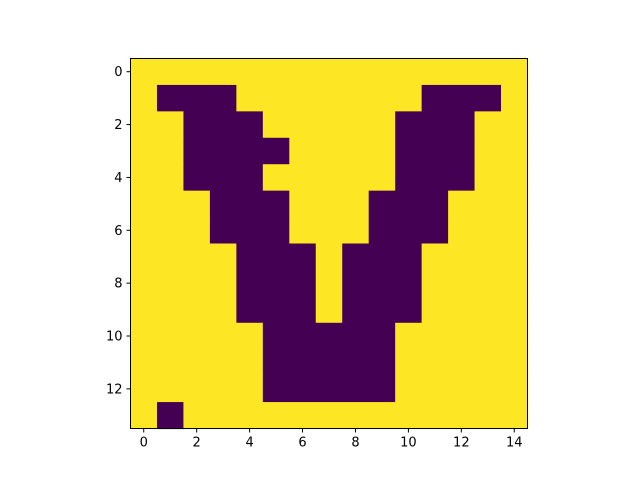 This screenshot has width=640, height=480. What do you see at coordinates (170, 283) in the screenshot?
I see `heatmap-cell-r8-c1` at bounding box center [170, 283].